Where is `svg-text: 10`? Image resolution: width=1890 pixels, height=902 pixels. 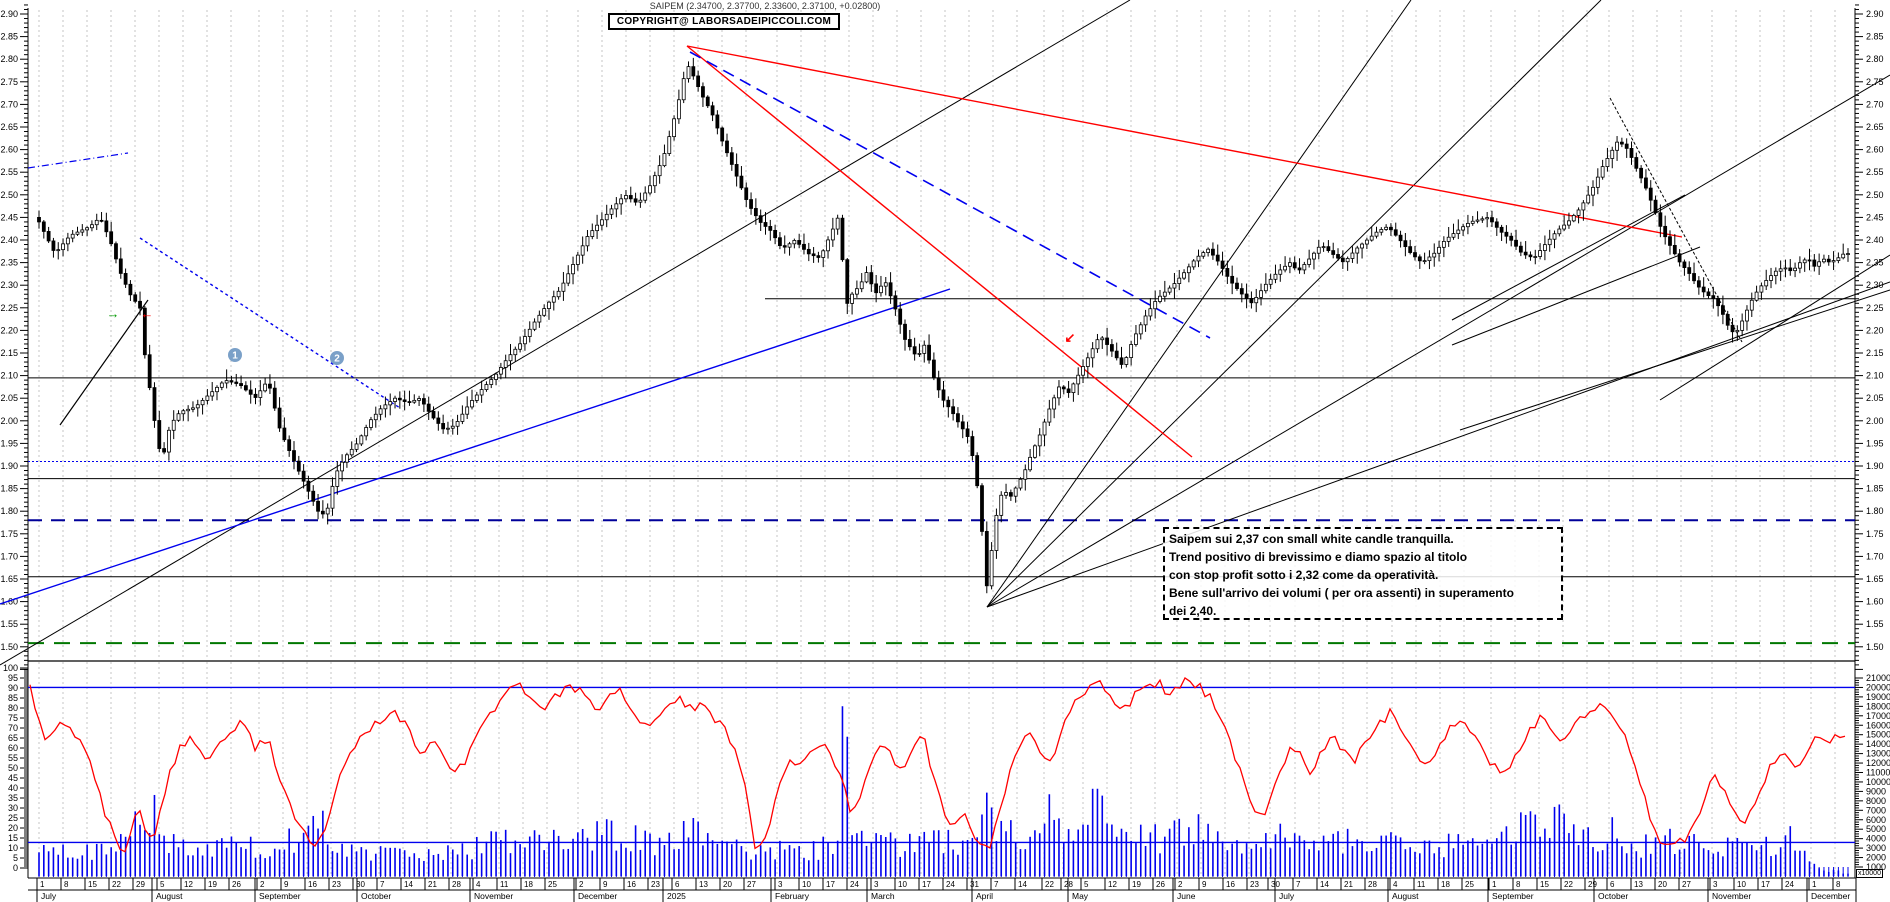
svg-text: 10 is located at coordinates (13, 848).